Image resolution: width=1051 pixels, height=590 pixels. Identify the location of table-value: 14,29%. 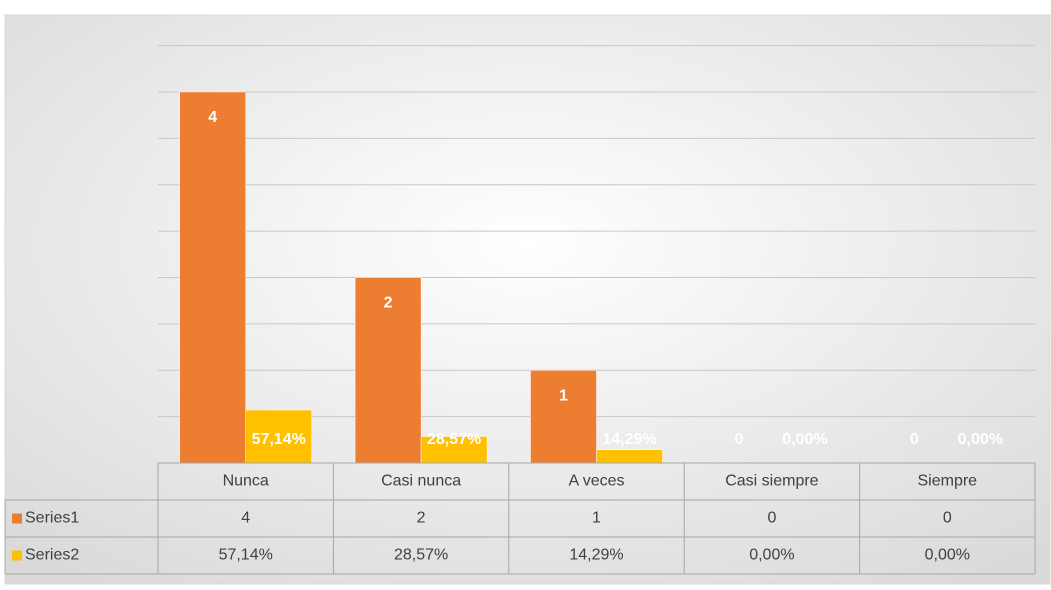
(596, 555).